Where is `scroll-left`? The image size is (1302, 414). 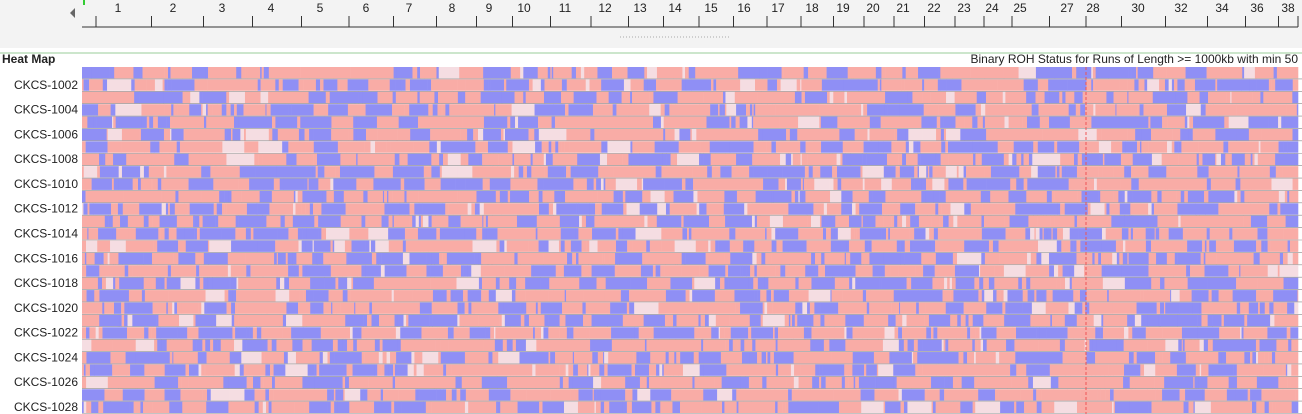 scroll-left is located at coordinates (72, 13).